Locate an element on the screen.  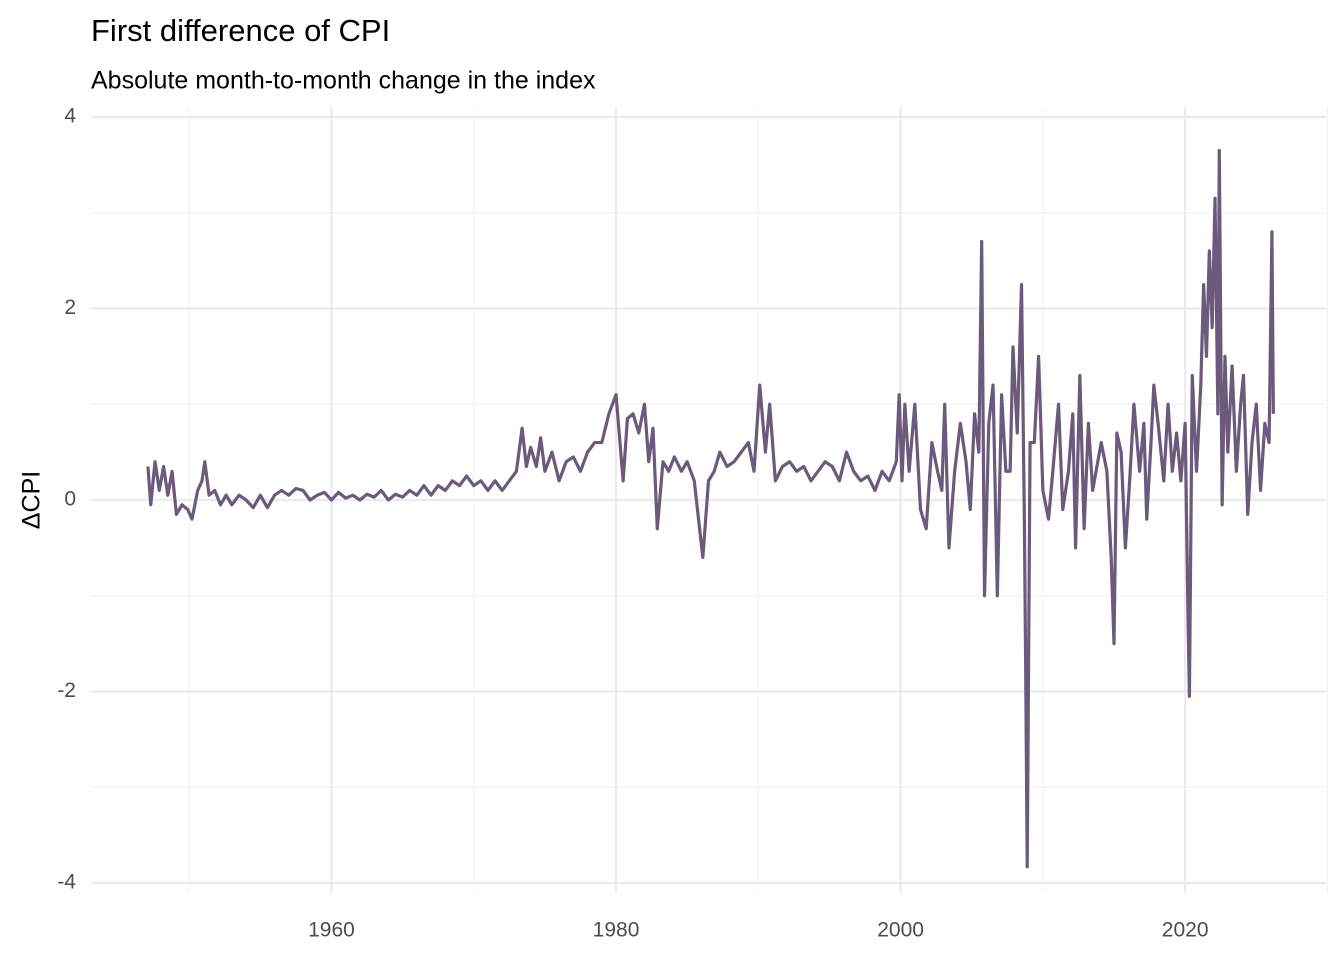
y-tick-label: 4 is located at coordinates (70, 116).